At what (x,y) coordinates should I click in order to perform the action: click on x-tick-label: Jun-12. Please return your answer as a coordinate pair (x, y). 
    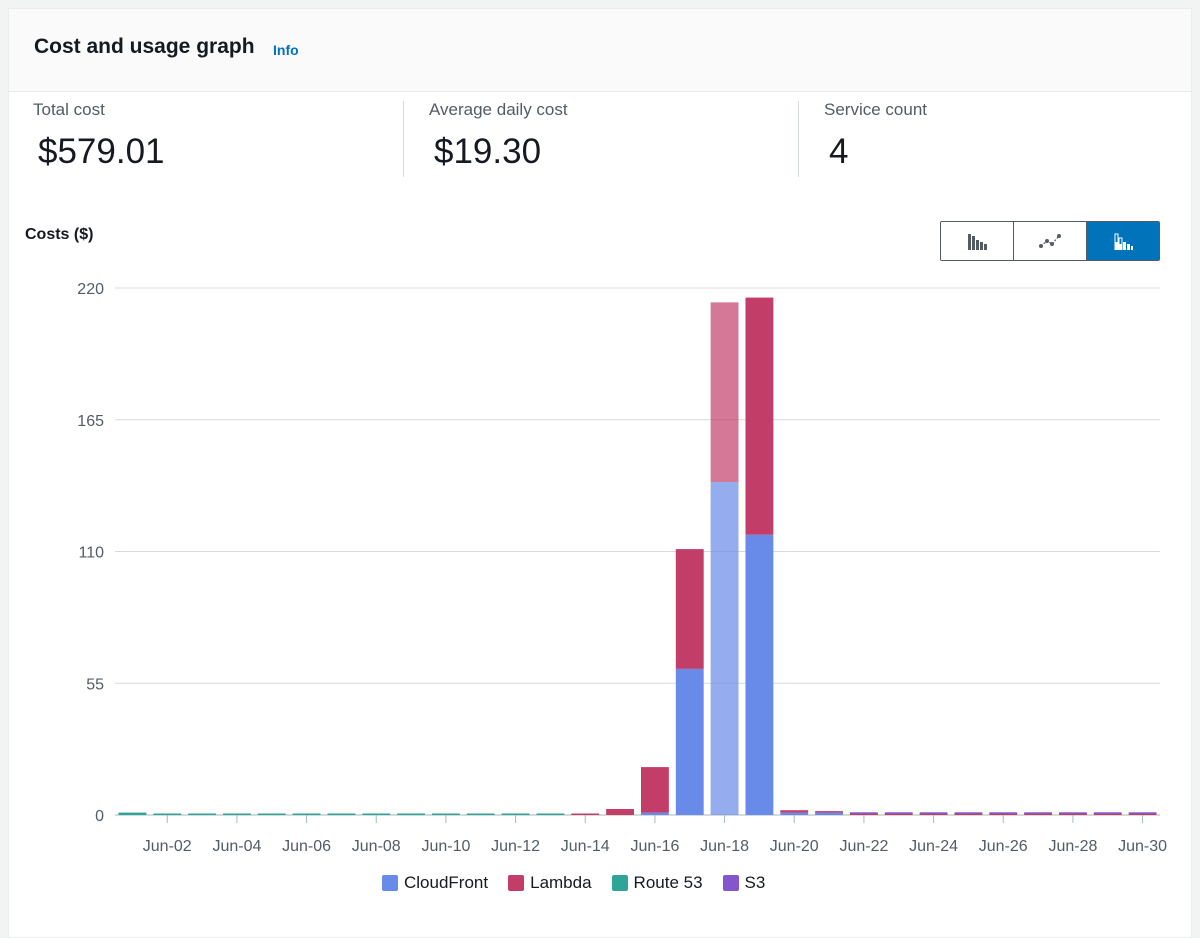
    Looking at the image, I should click on (515, 846).